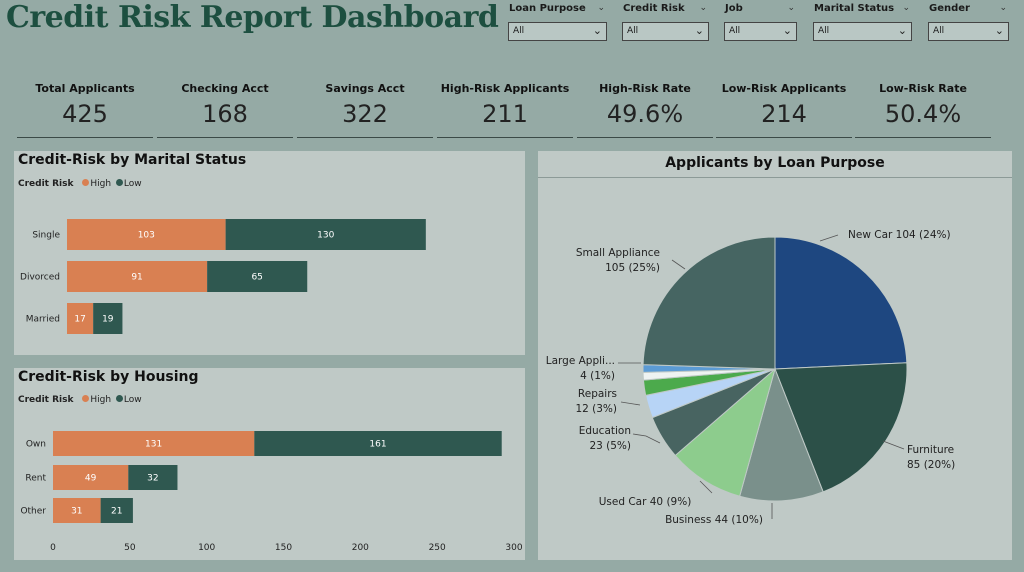  What do you see at coordinates (365, 88) in the screenshot?
I see `kpi-label: Savings Acct` at bounding box center [365, 88].